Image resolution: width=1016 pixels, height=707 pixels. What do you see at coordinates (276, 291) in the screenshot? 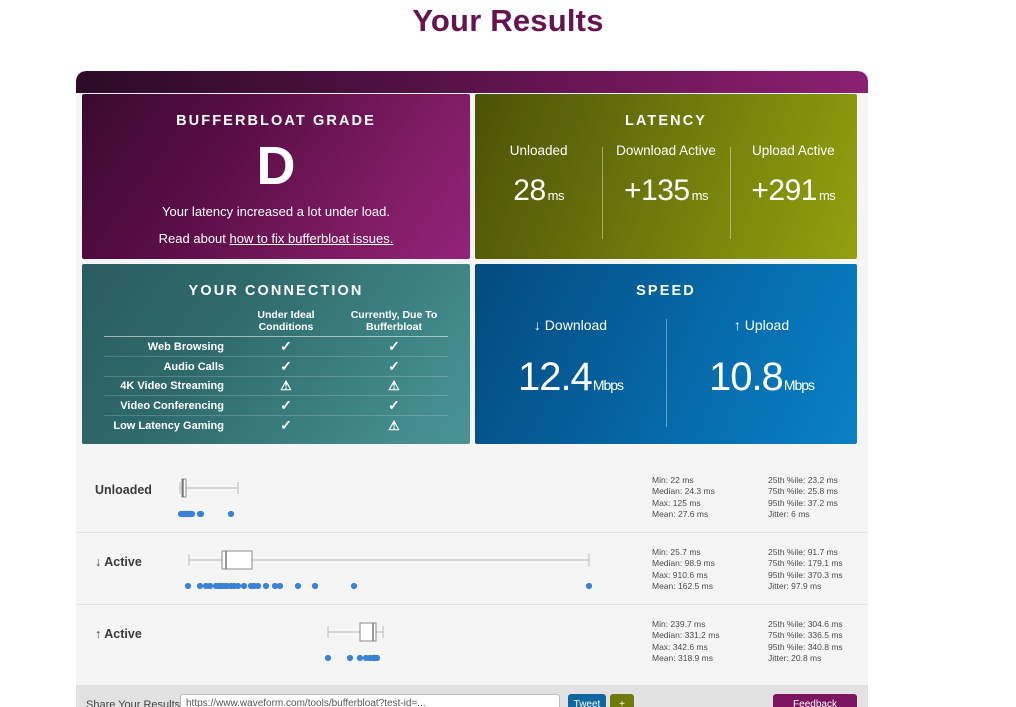
I see `your-connection-title: Your Connection` at bounding box center [276, 291].